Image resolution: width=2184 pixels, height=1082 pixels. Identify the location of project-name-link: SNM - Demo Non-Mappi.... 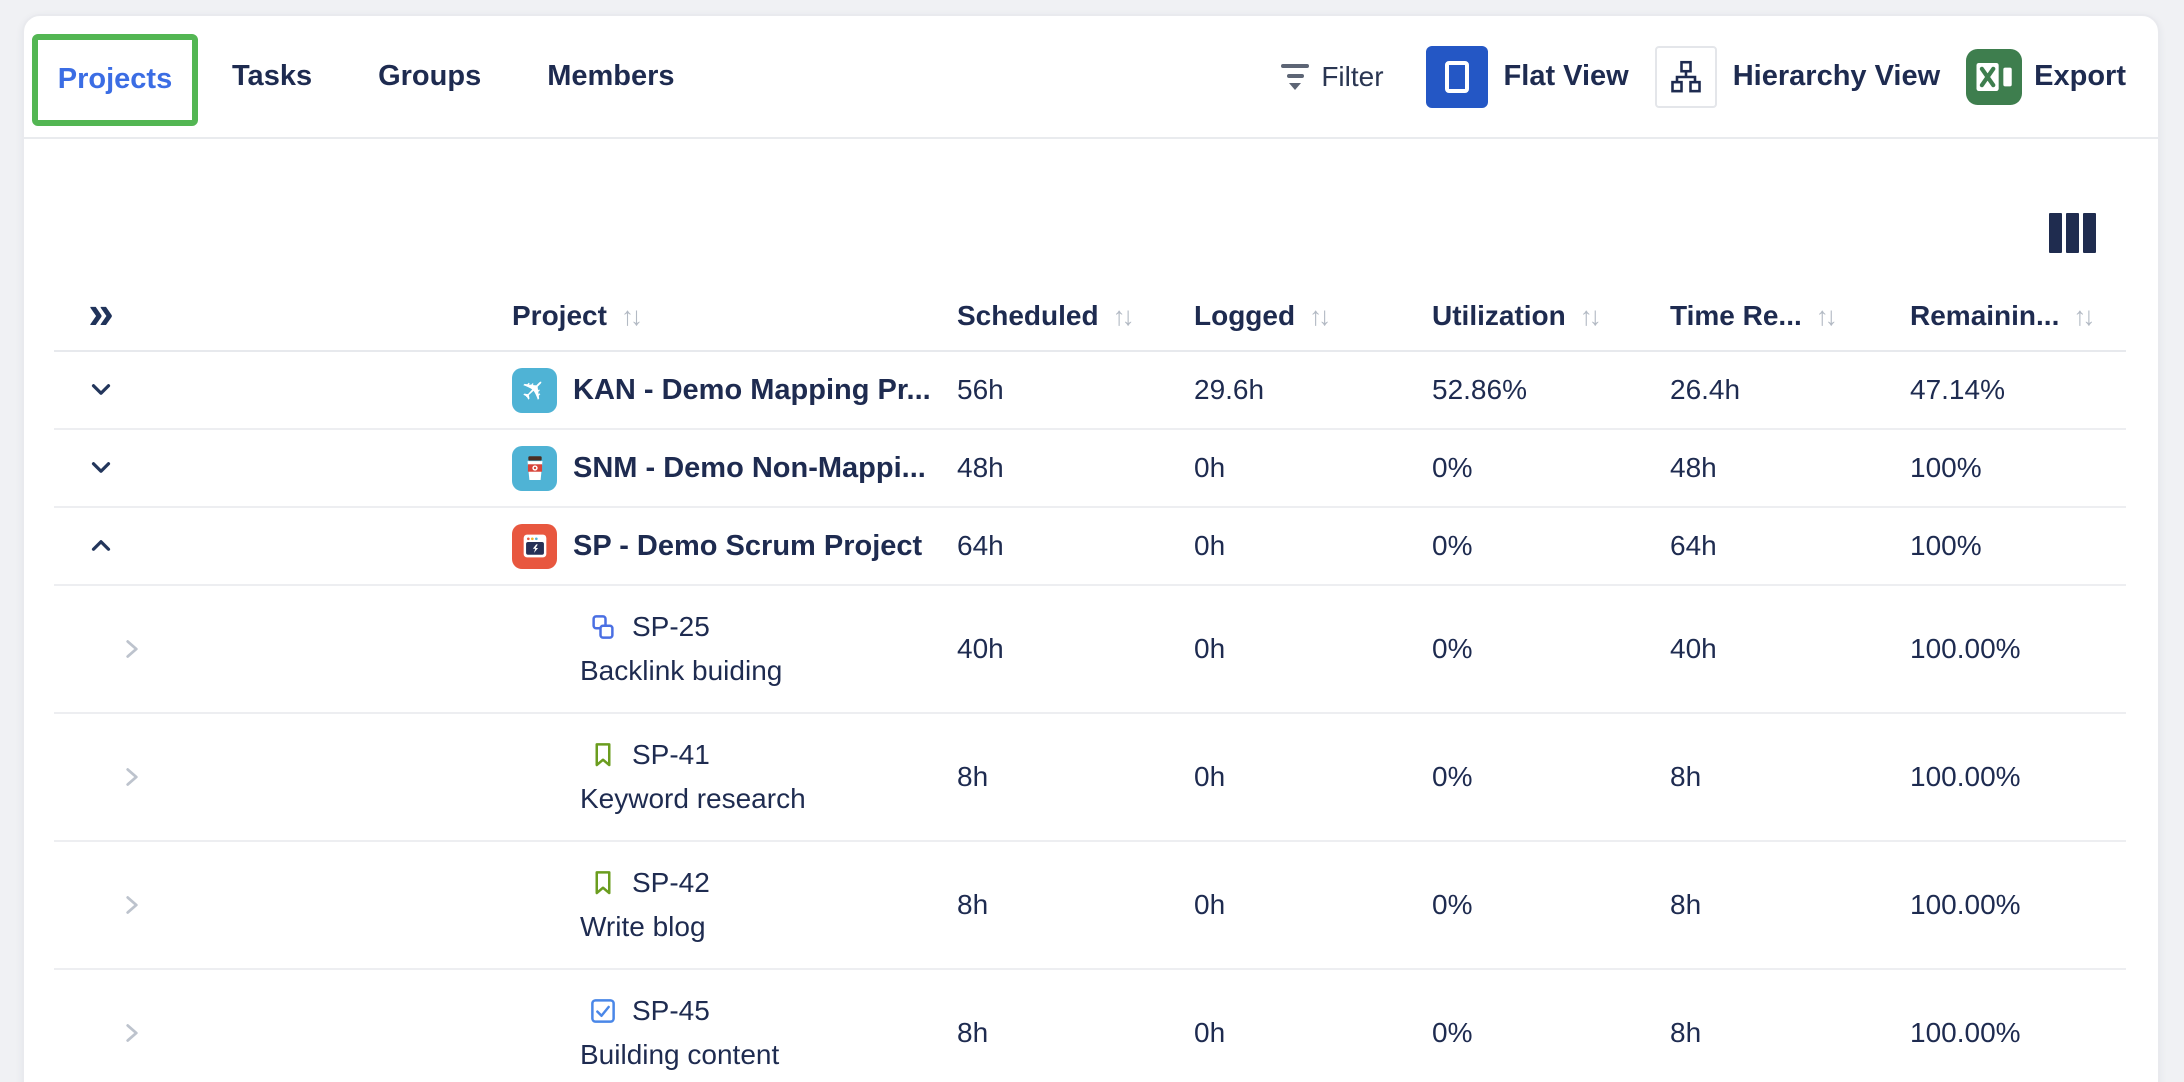
(749, 467).